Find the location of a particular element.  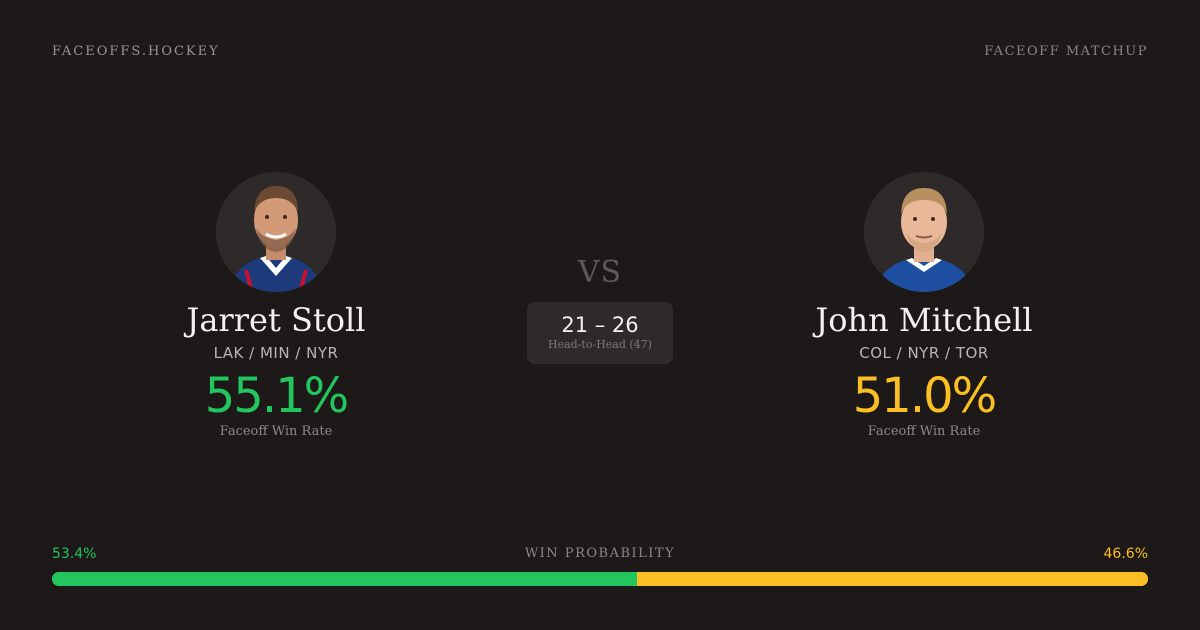

player-name: Jarret Stoll is located at coordinates (276, 320).